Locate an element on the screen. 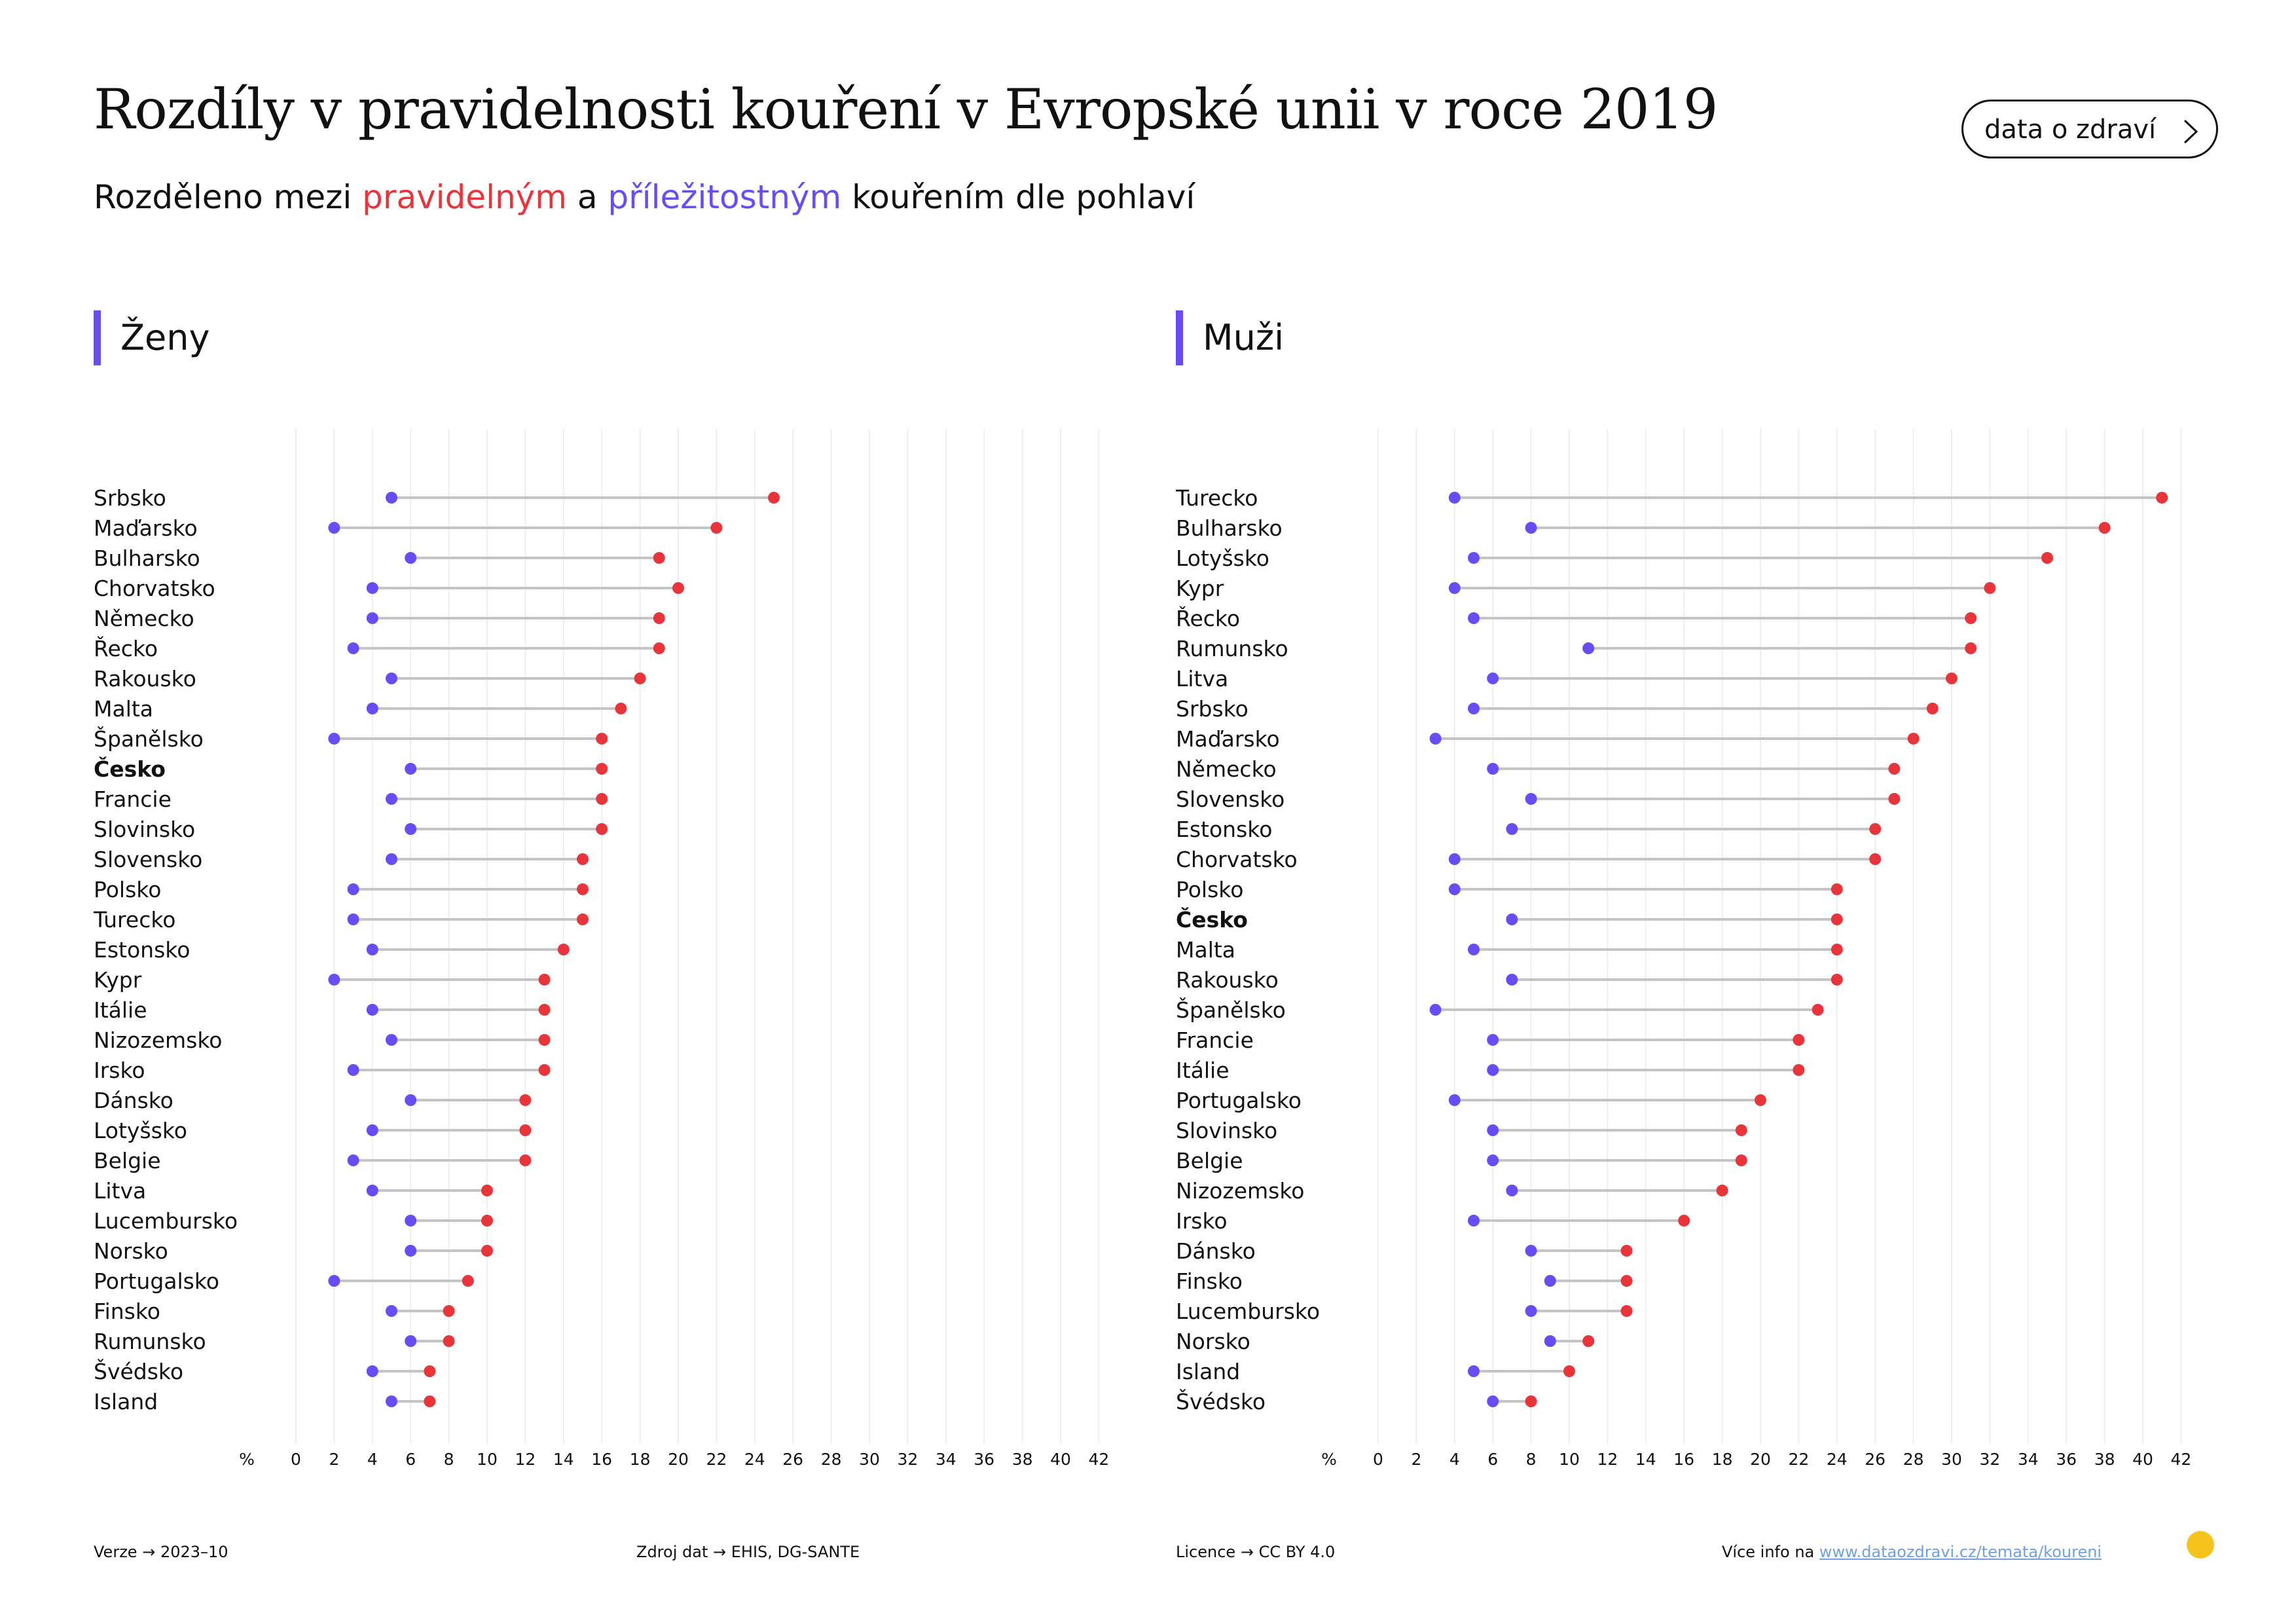  country-label: Francie is located at coordinates (1215, 1040).